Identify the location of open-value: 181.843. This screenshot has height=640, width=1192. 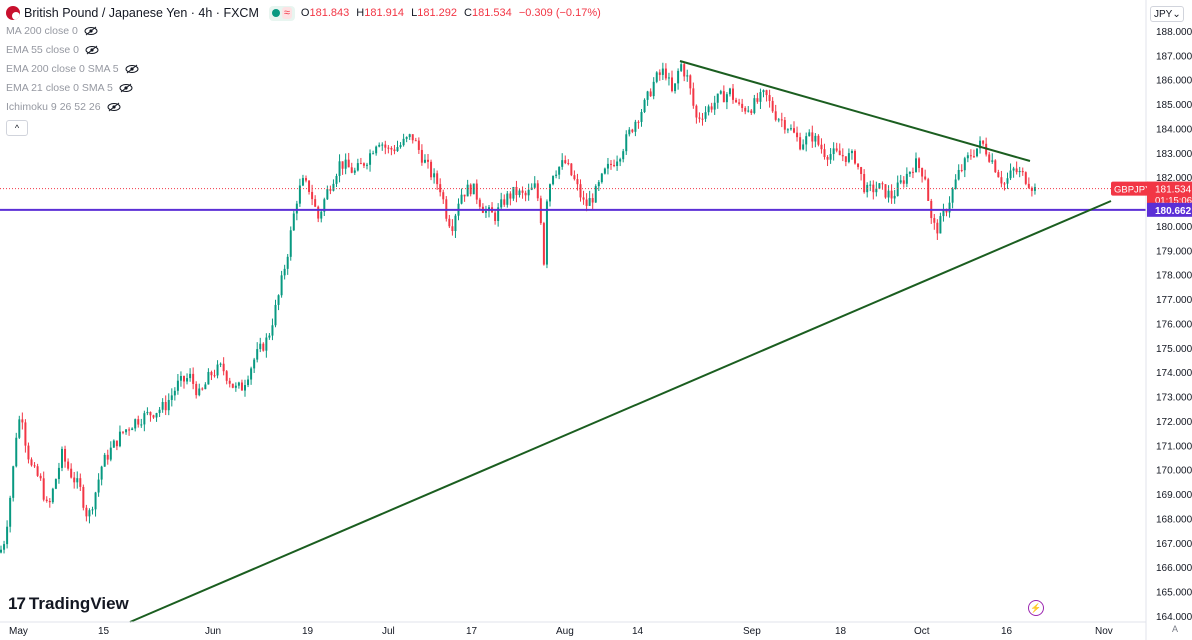
(329, 13).